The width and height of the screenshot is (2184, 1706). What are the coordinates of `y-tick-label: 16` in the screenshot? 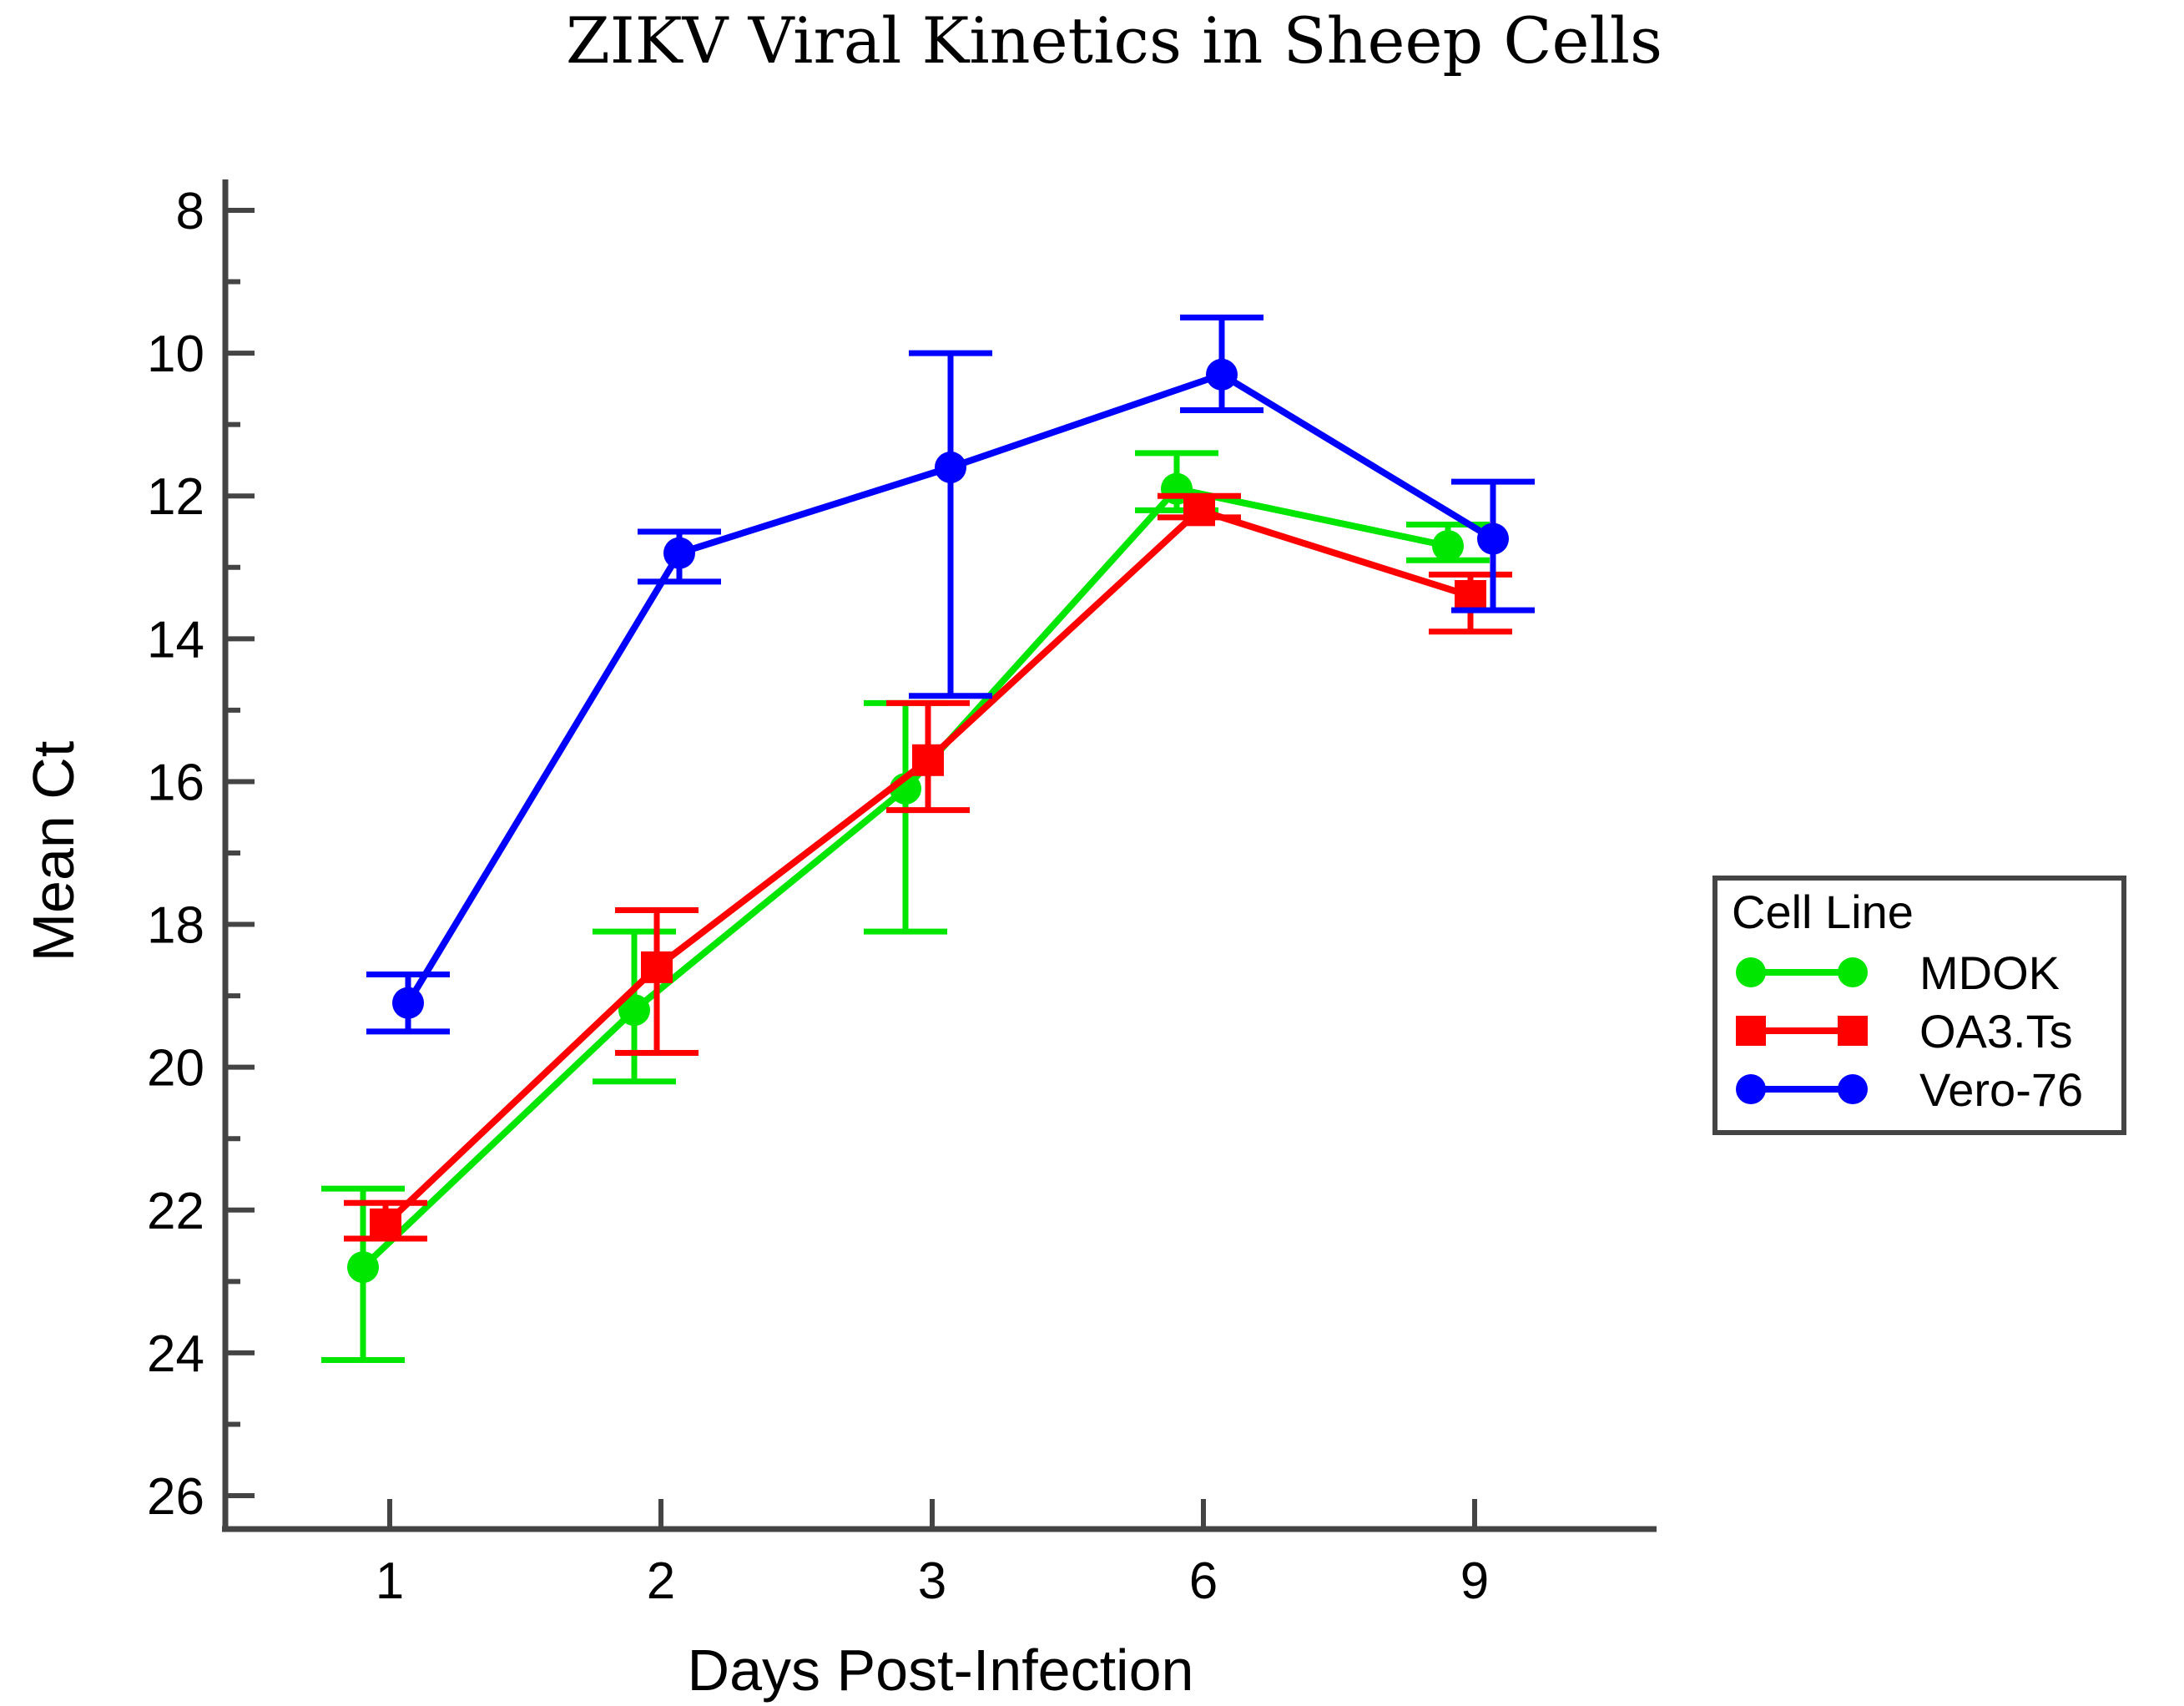 It's located at (175, 782).